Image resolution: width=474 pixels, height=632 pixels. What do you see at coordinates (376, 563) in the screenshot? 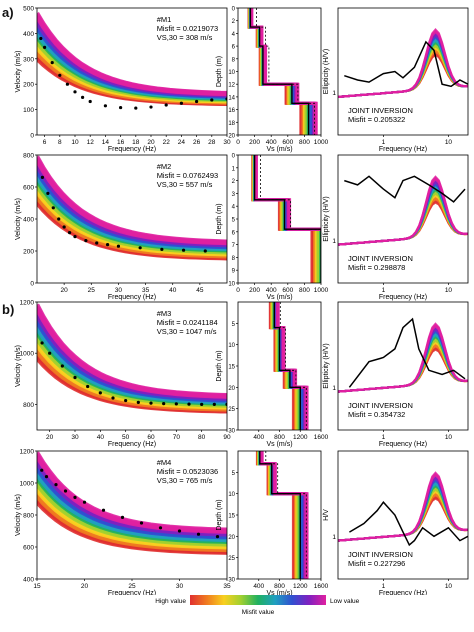
I see `annotation-text: Misfit = 0.227296` at bounding box center [376, 563].